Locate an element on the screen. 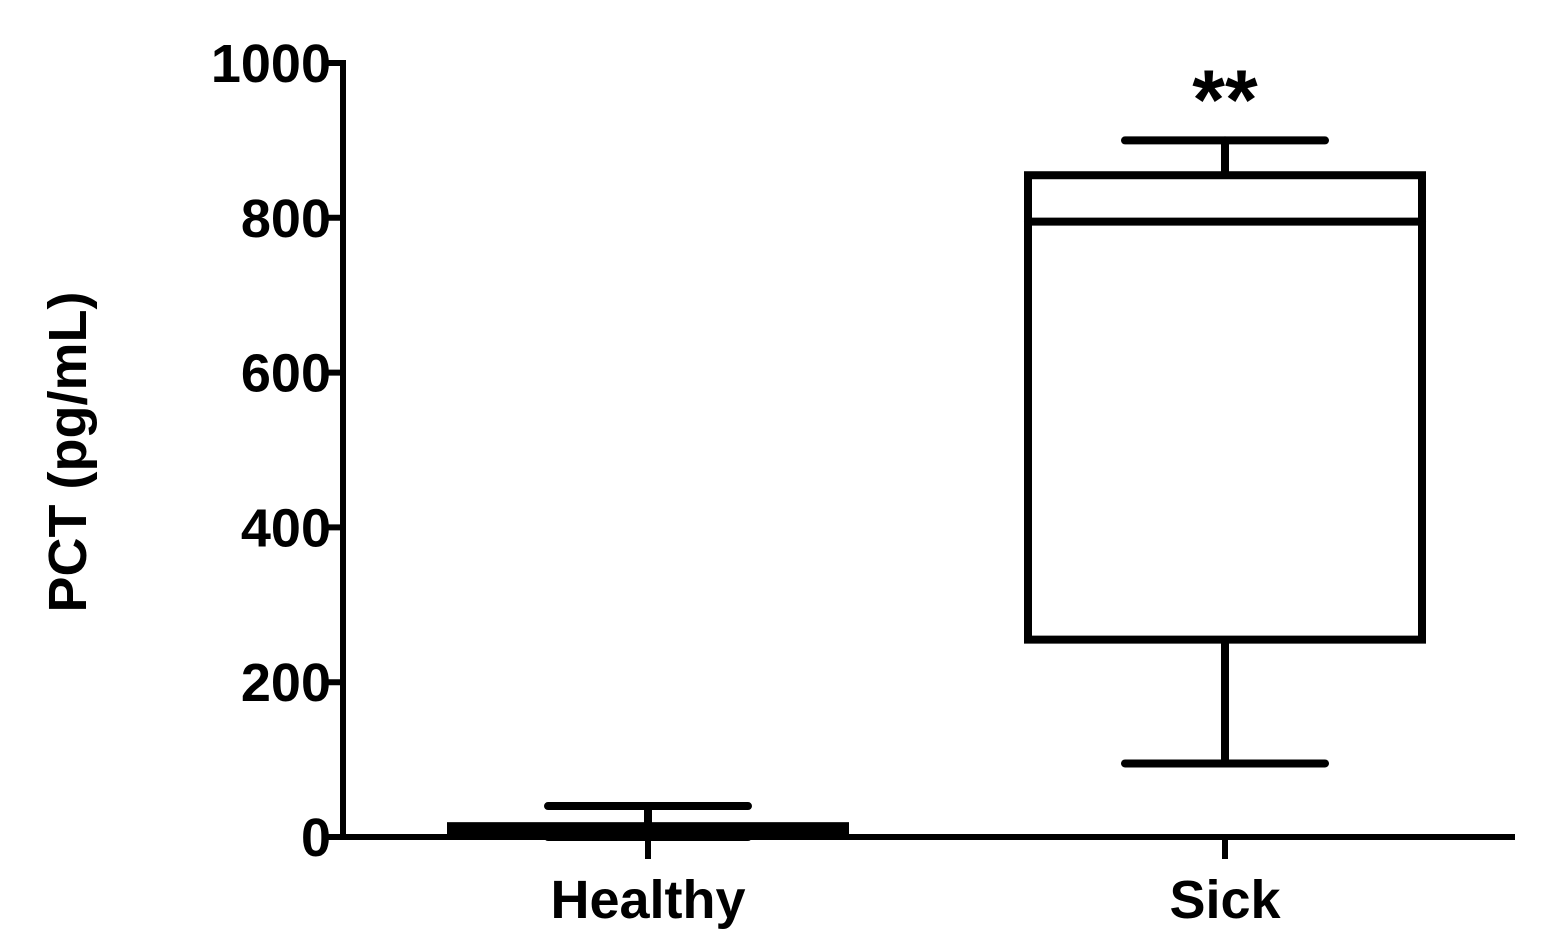 Image resolution: width=1554 pixels, height=952 pixels. box-healthy is located at coordinates (648, 821).